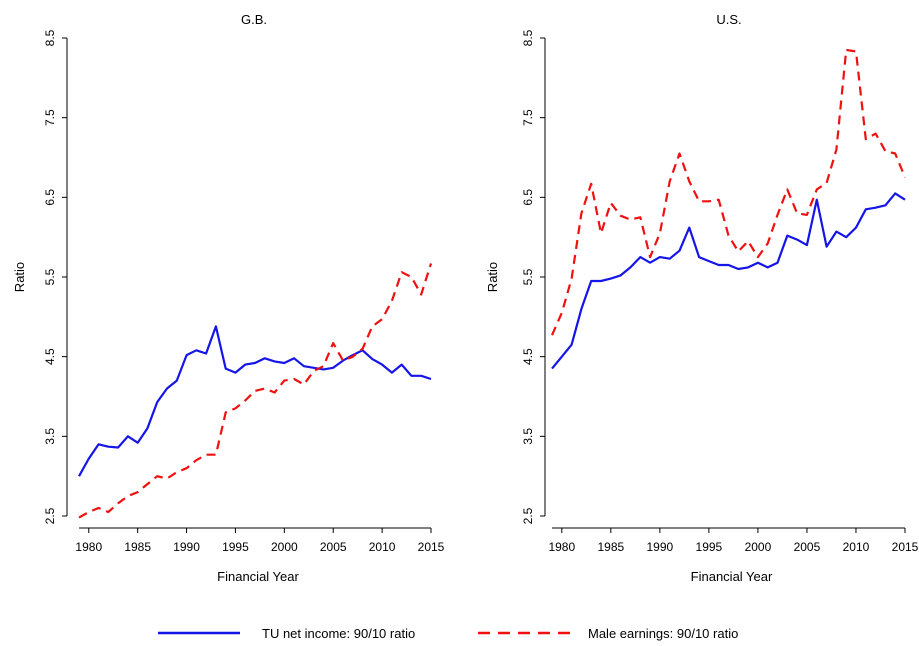 The width and height of the screenshot is (919, 646). Describe the element at coordinates (338, 633) in the screenshot. I see `legend-label-tu-net-income: TU net income: 90/10 ratio` at that location.